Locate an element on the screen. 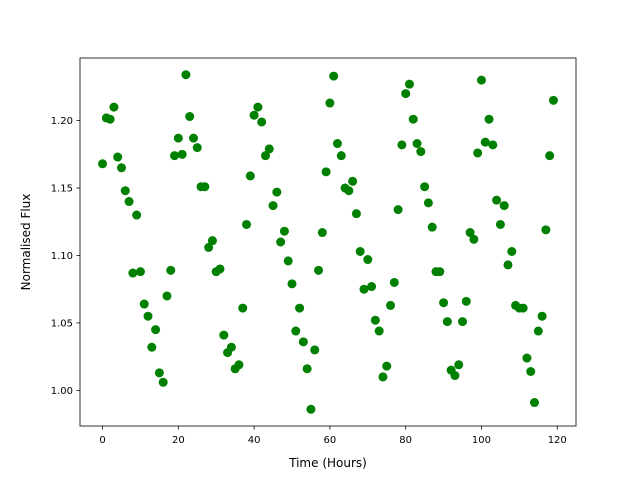  y-axis-label: Normalised Flux is located at coordinates (26, 242).